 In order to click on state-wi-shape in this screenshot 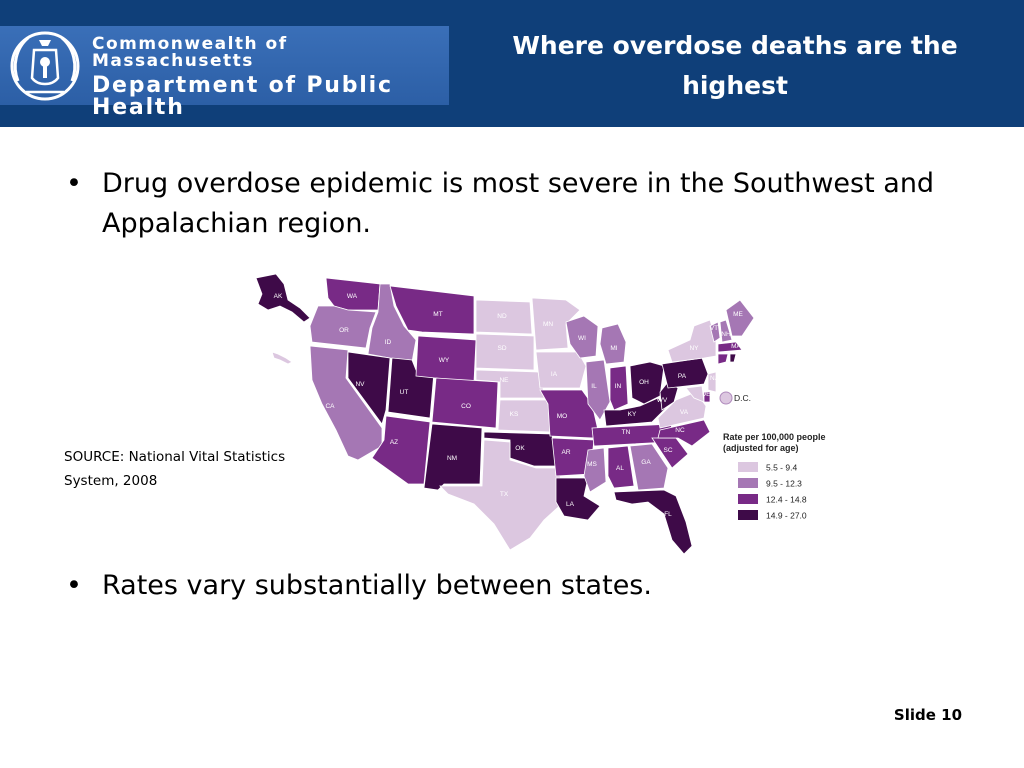, I will do `click(582, 337)`.